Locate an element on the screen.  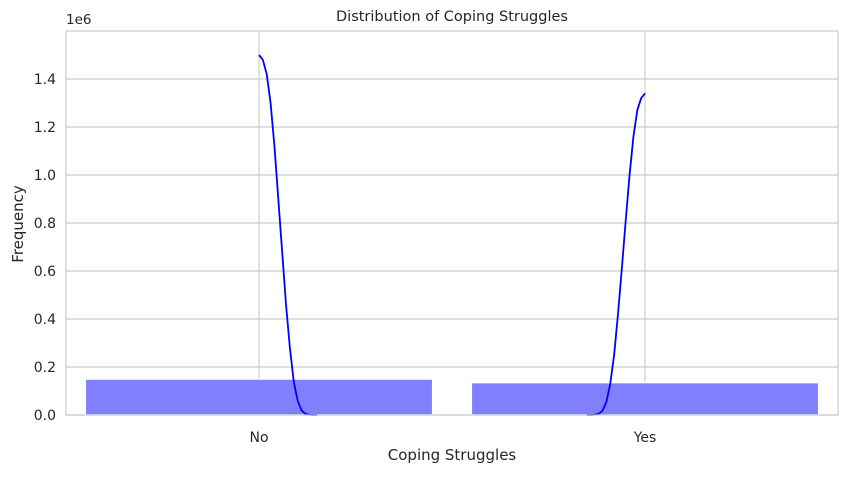
y-offset-label: 1e6 is located at coordinates (78, 20).